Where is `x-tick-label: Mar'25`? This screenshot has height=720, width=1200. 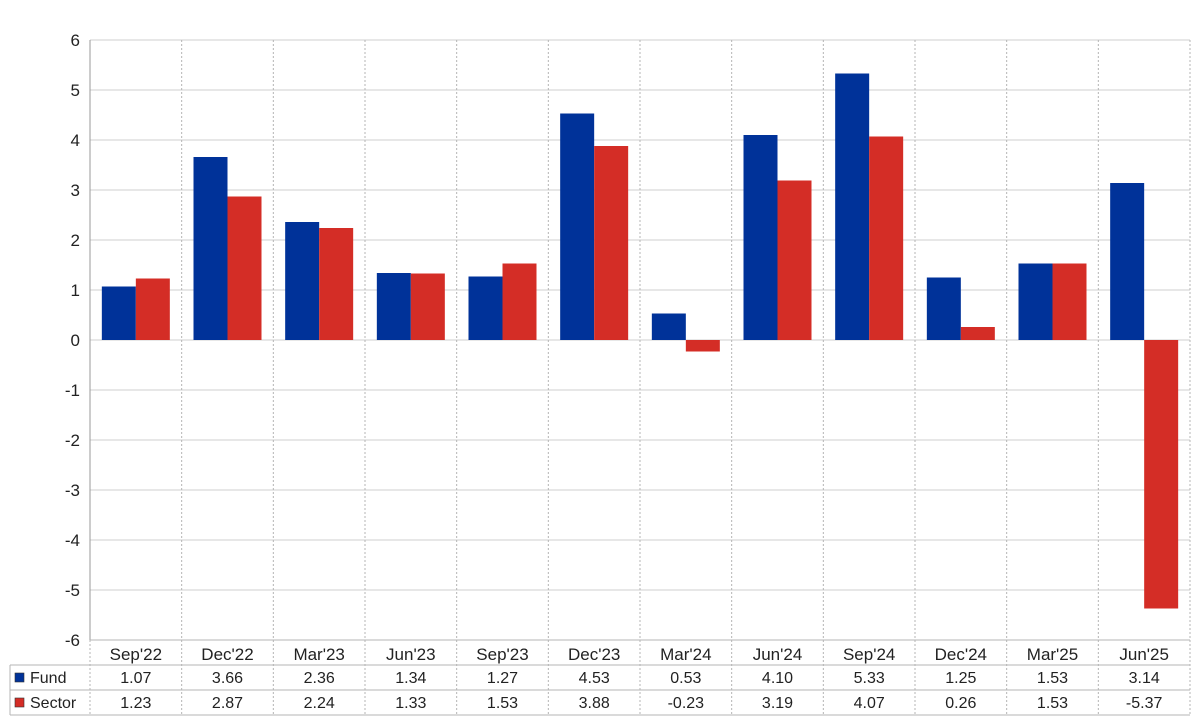 x-tick-label: Mar'25 is located at coordinates (1052, 654).